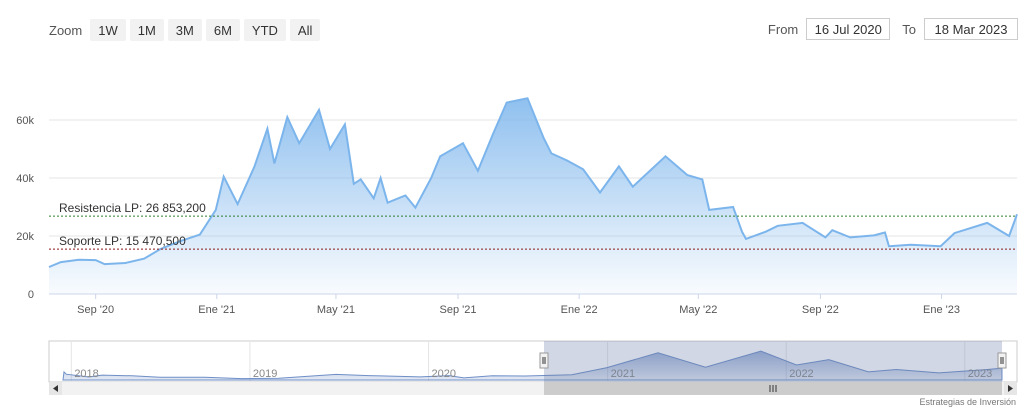 The height and width of the screenshot is (415, 1030). I want to click on zoom-button-1w: 1W, so click(108, 30).